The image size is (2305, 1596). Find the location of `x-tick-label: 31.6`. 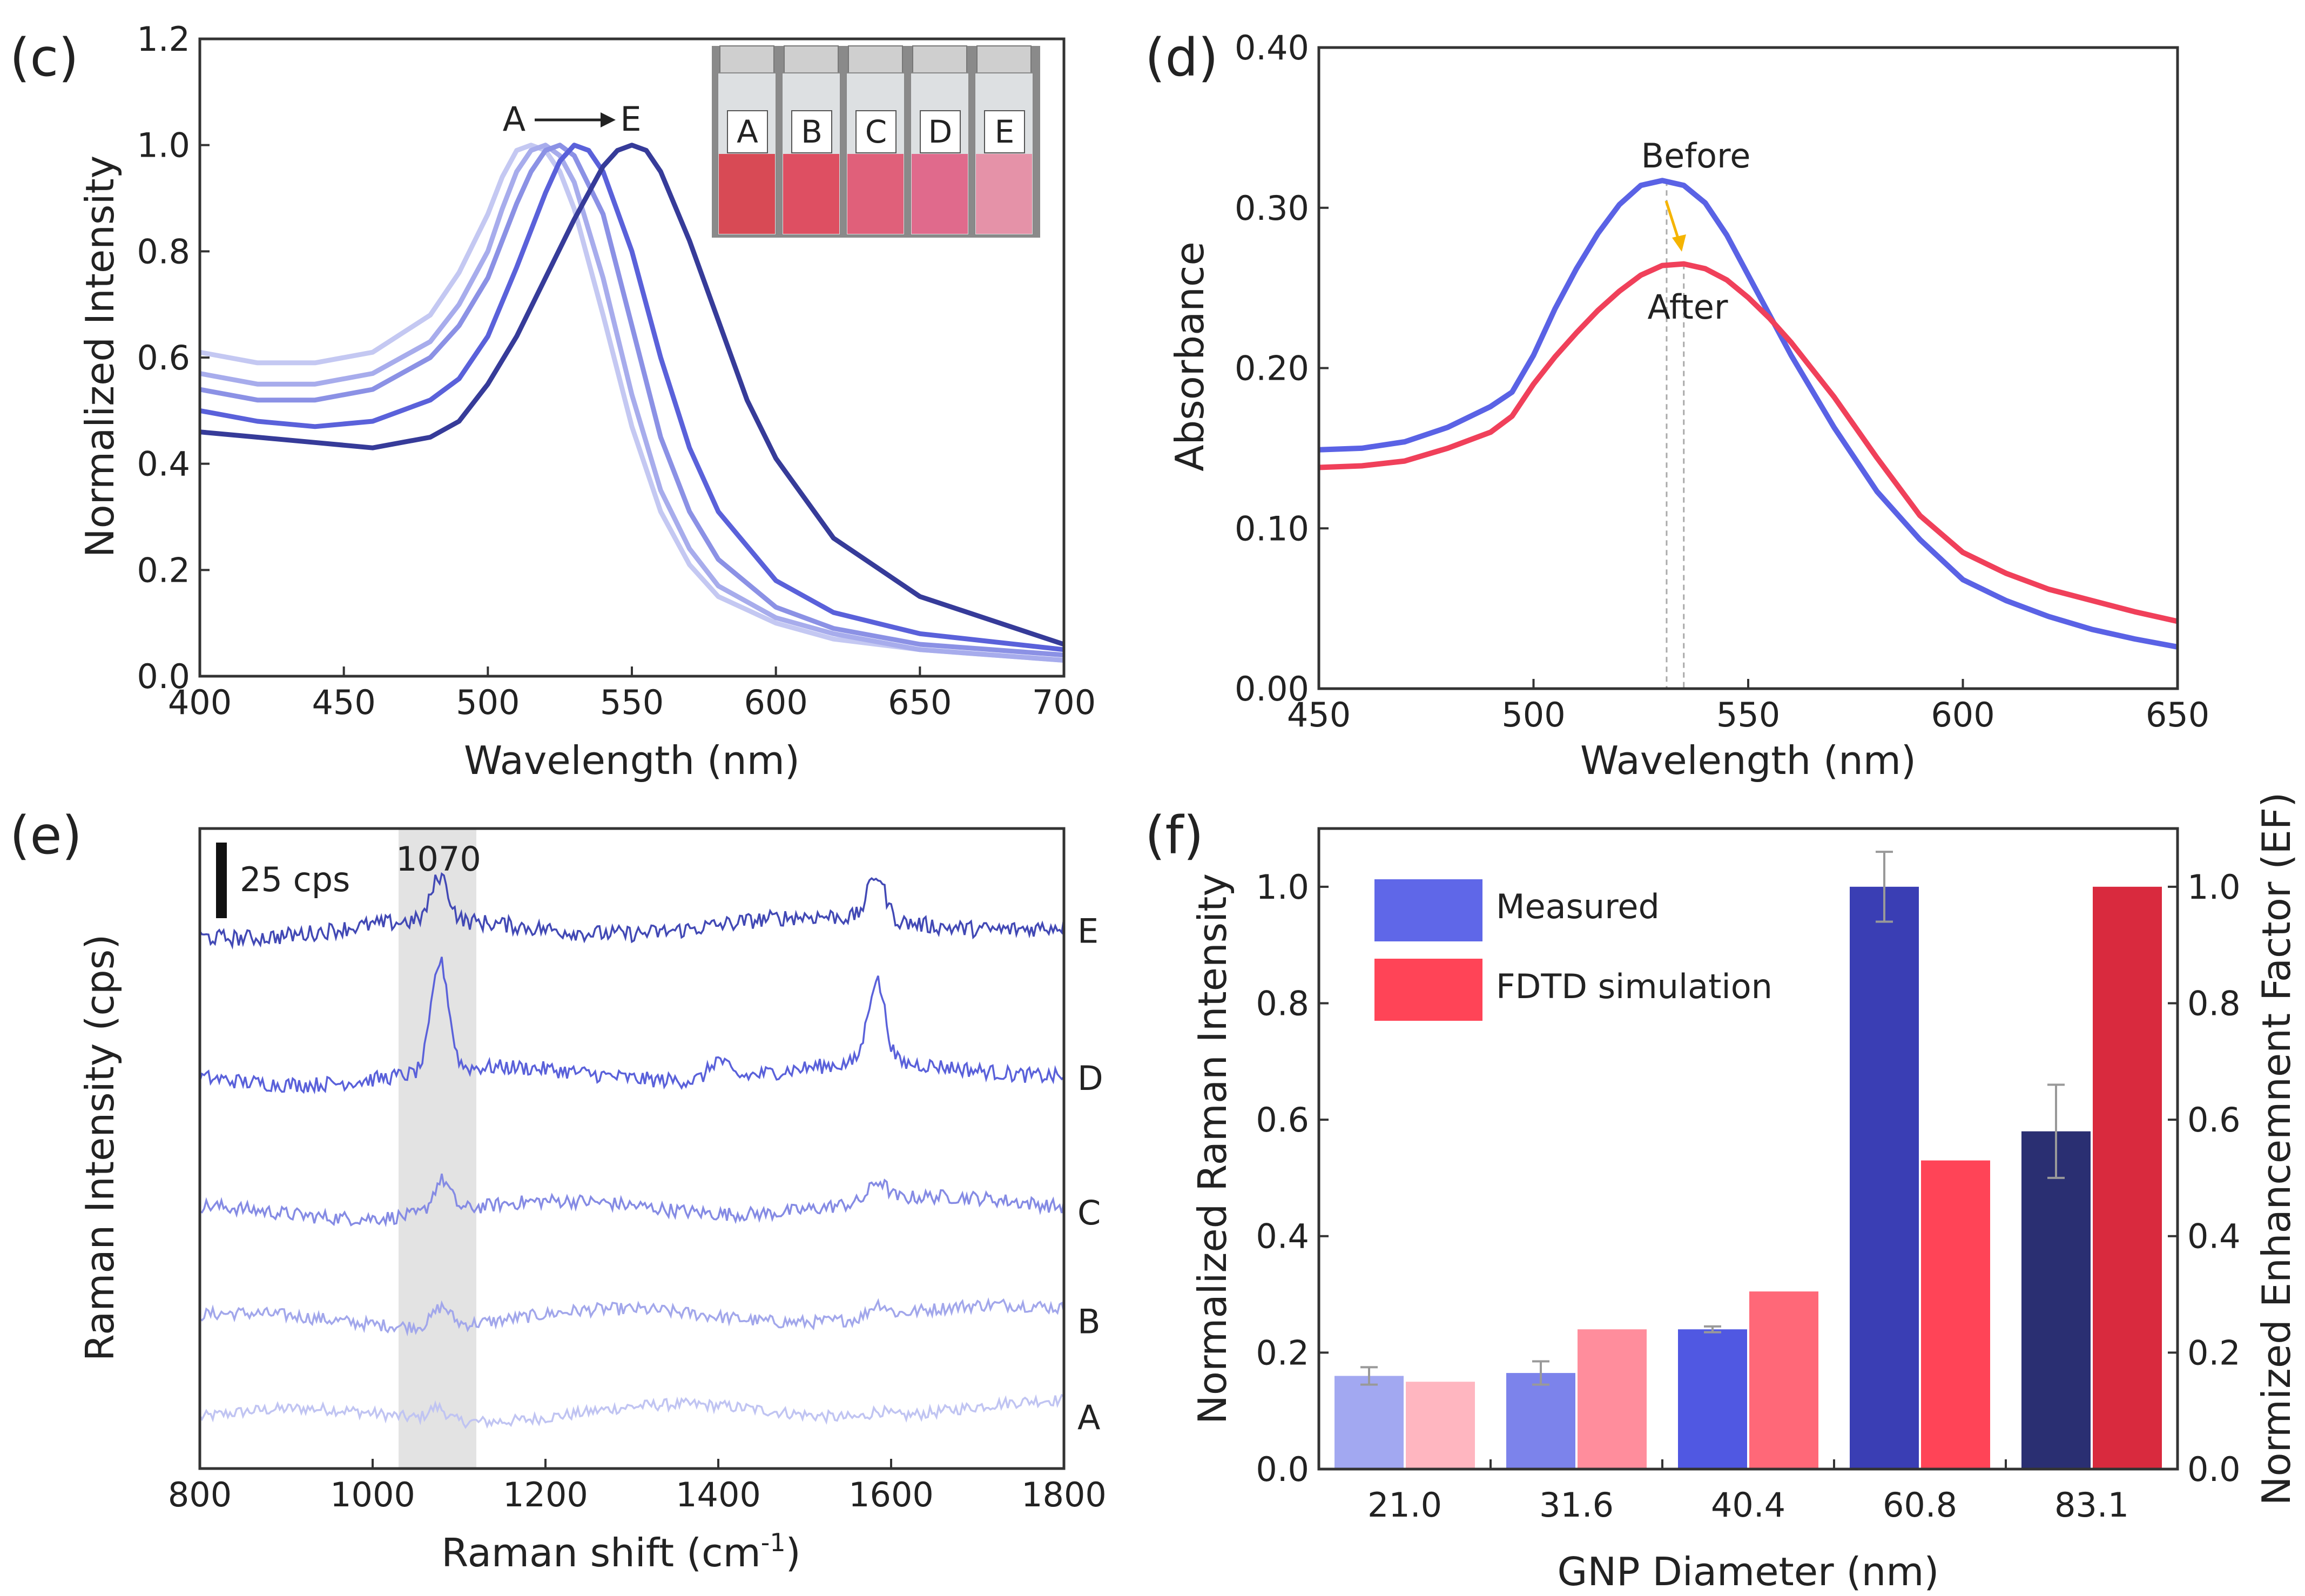

x-tick-label: 31.6 is located at coordinates (1576, 1505).